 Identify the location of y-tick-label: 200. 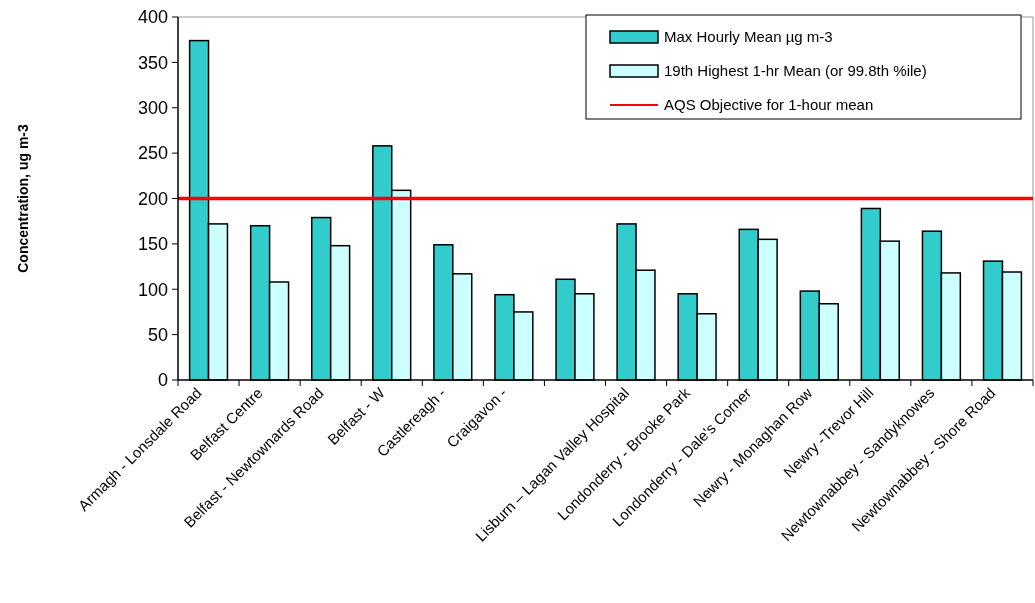
(152, 198).